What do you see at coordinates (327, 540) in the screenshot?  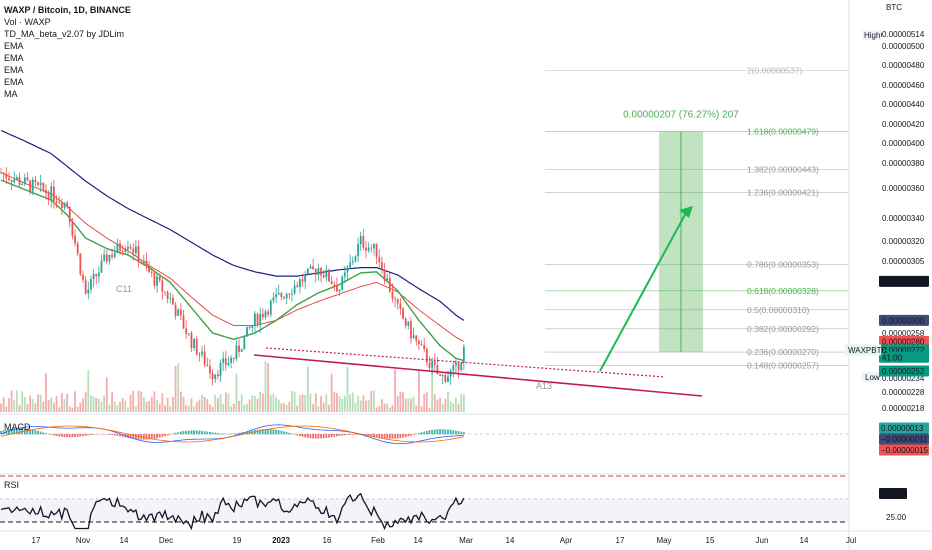 I see `time-tick: 16` at bounding box center [327, 540].